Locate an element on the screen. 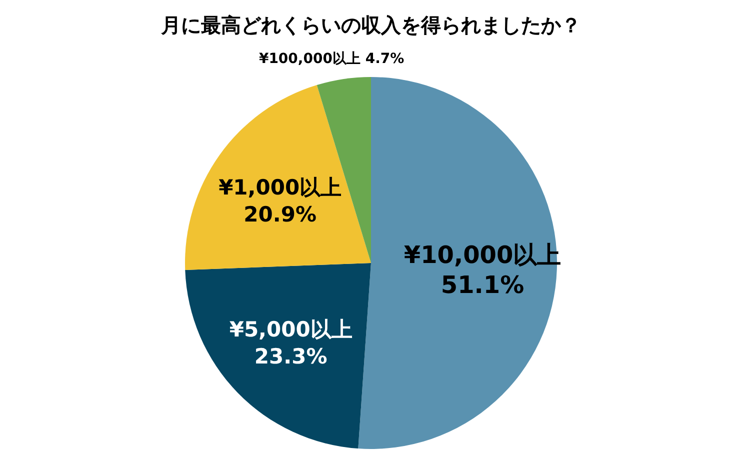 The width and height of the screenshot is (742, 459). title: 月に最高どれくらいの収入を得られましたか？ is located at coordinates (371, 25).